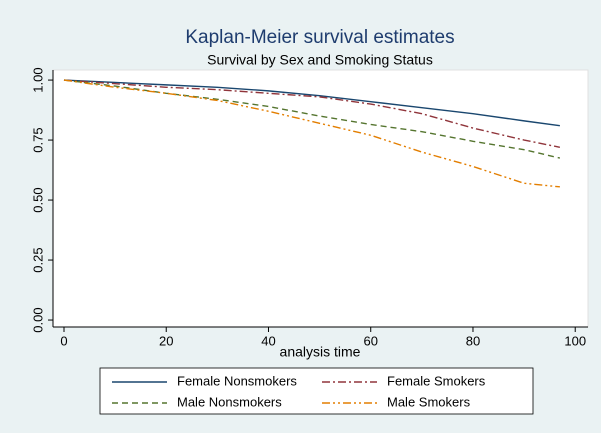 The width and height of the screenshot is (601, 433). What do you see at coordinates (268, 340) in the screenshot?
I see `x-tick-label: 40` at bounding box center [268, 340].